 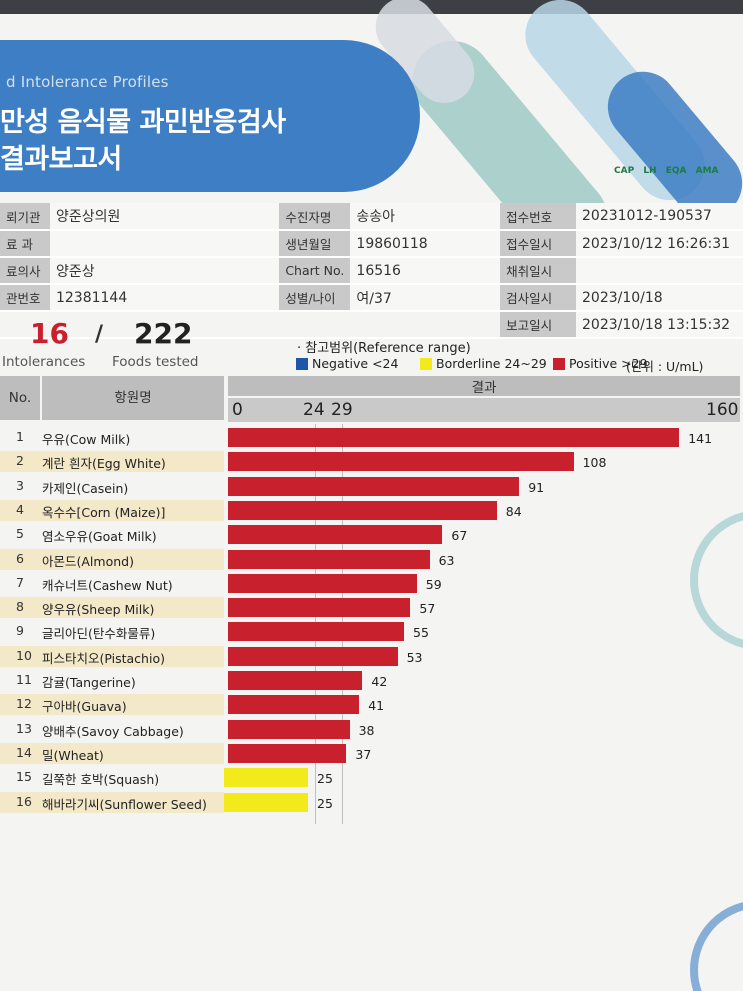 I want to click on intolerances-label: Intolerances, so click(x=44, y=362).